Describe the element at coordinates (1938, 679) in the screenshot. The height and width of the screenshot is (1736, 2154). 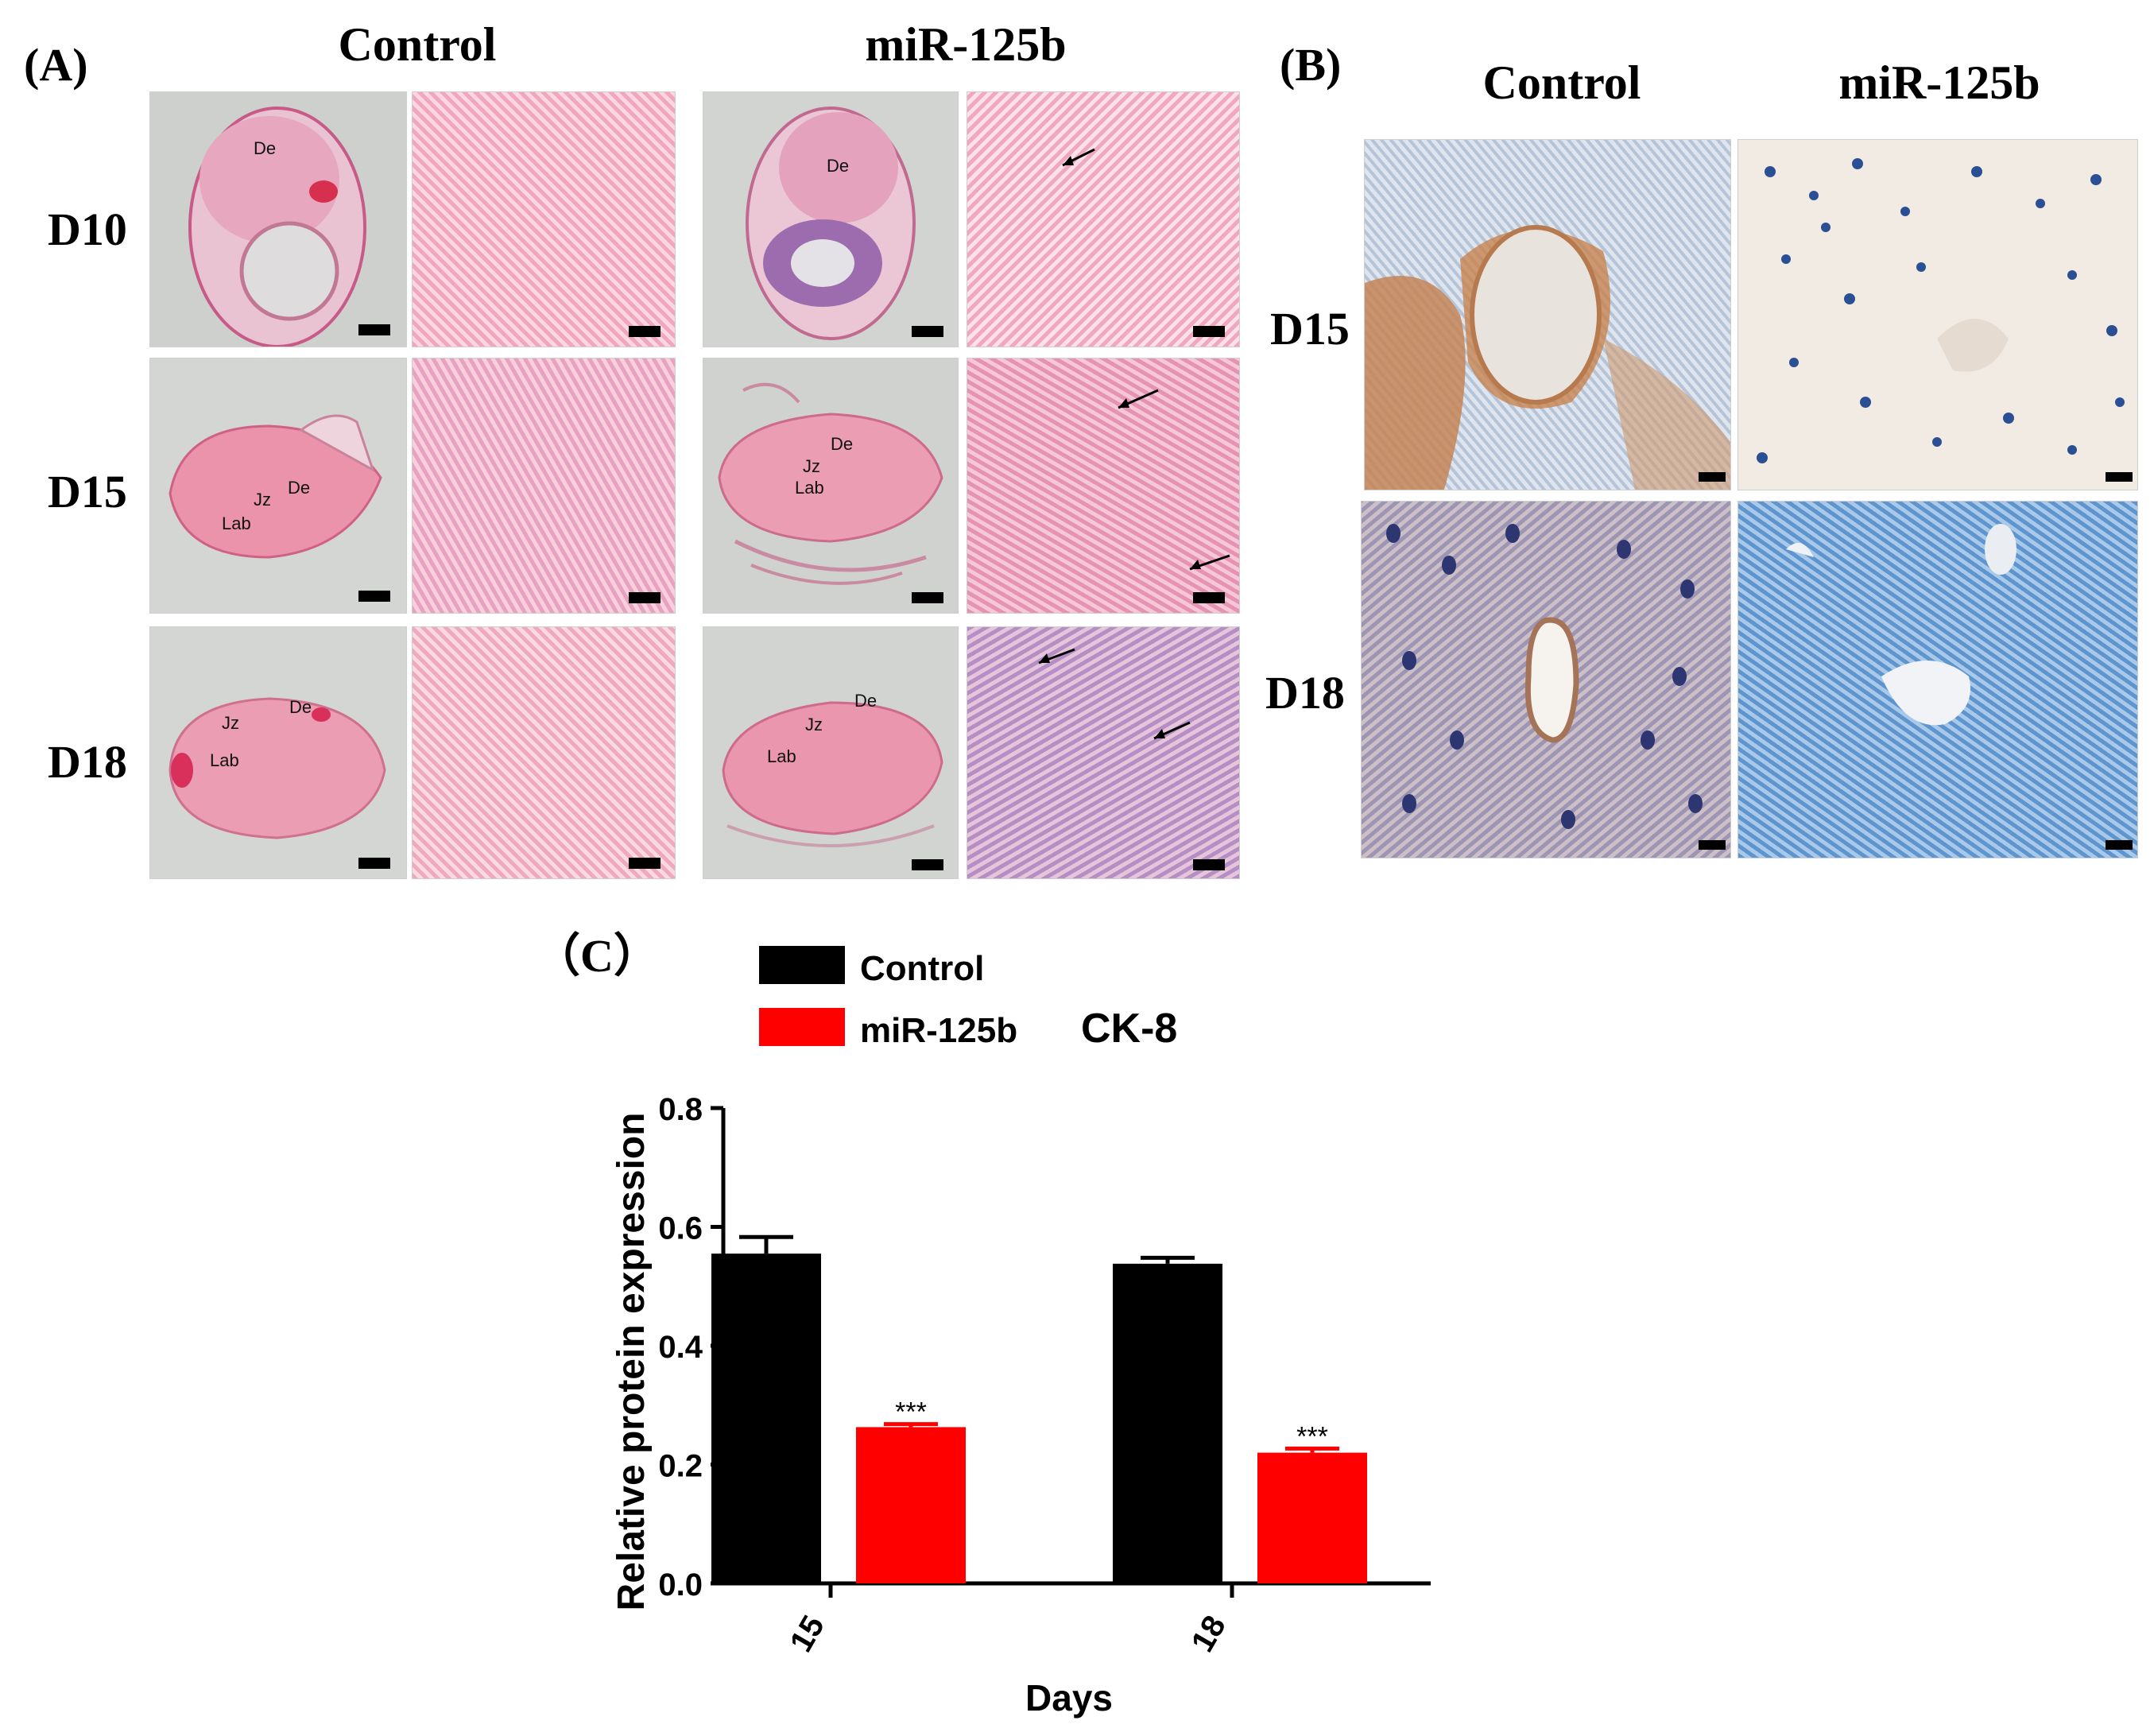
I see `d18-mir-ihc-image` at that location.